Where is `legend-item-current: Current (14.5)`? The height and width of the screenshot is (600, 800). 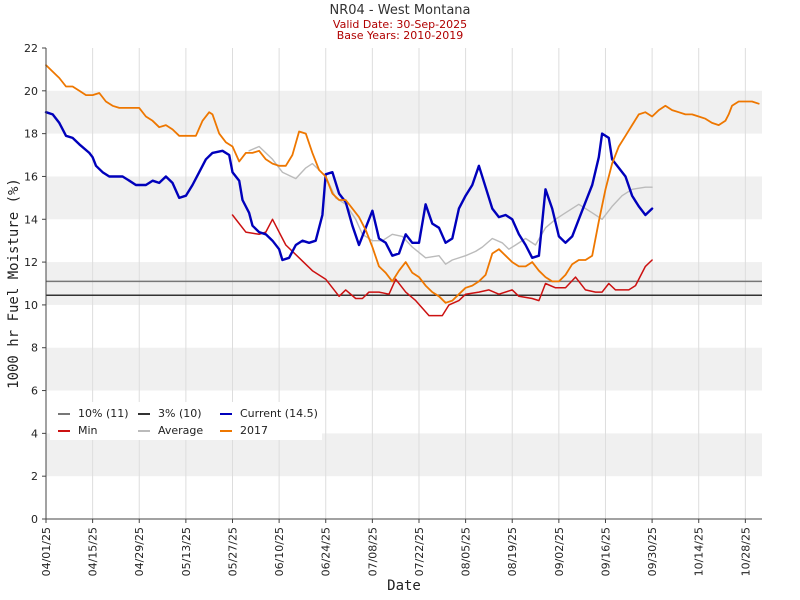 legend-item-current: Current (14.5) is located at coordinates (269, 413).